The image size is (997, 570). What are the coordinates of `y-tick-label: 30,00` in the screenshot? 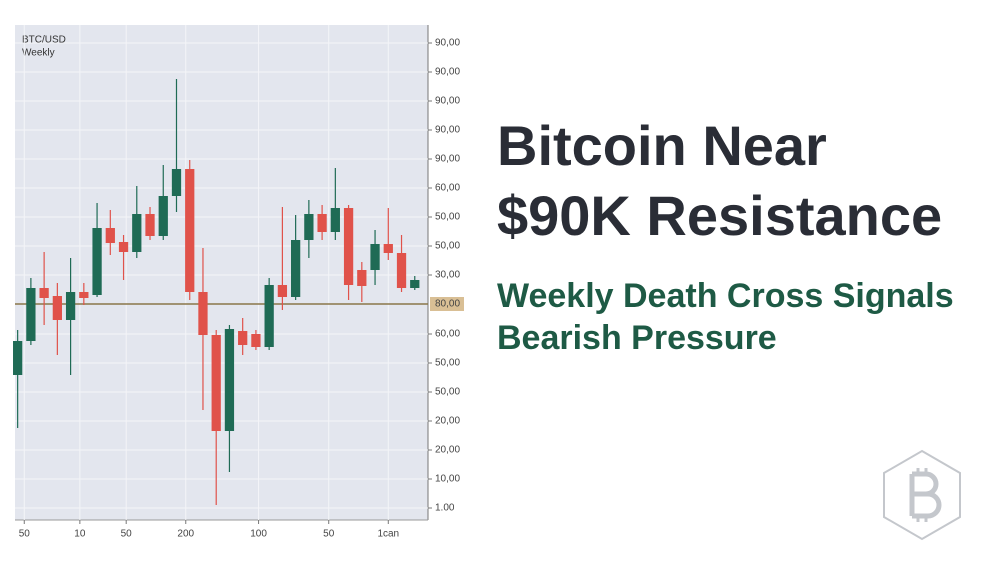 It's located at (447, 275).